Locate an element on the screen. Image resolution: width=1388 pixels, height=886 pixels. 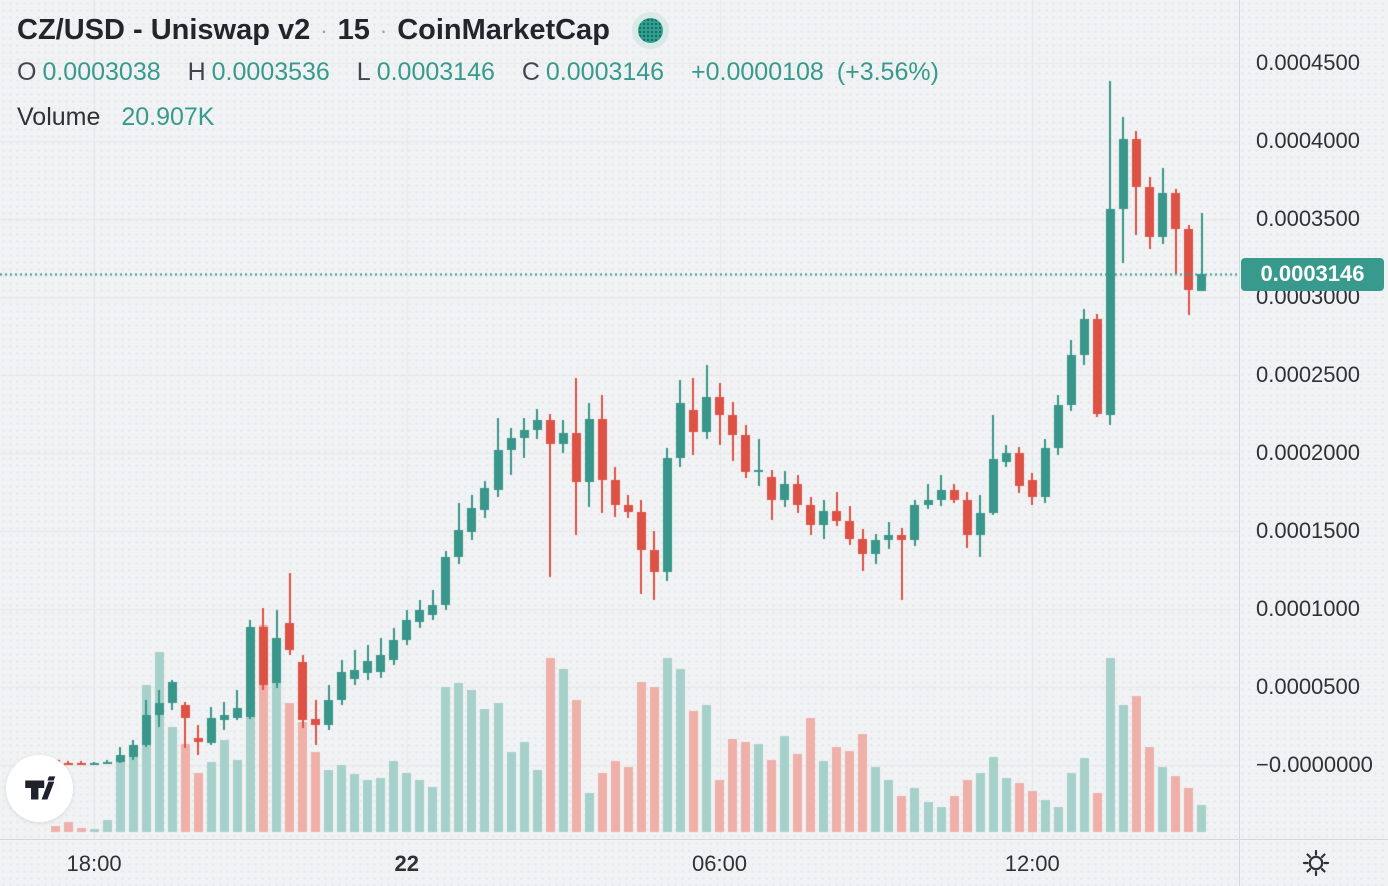
price-axis-label: 0.0001500 is located at coordinates (1308, 530).